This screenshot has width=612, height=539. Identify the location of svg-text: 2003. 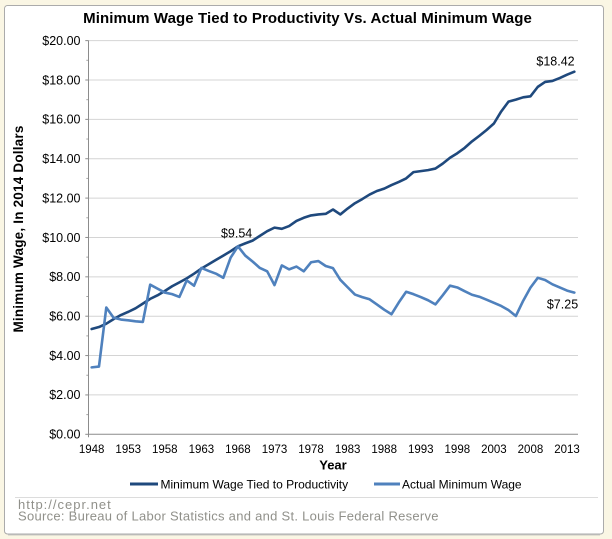
(494, 450).